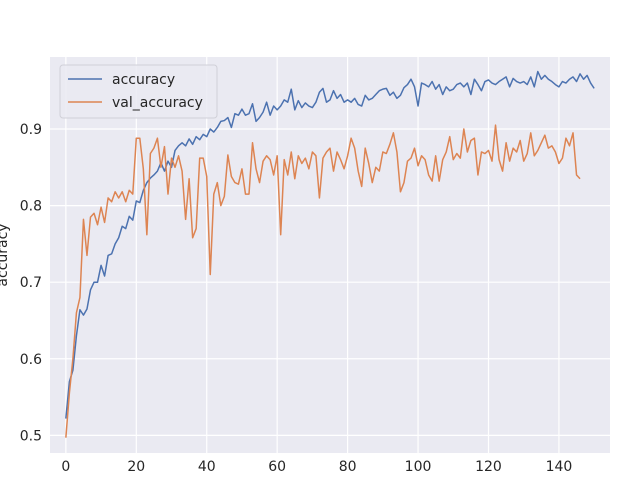  Describe the element at coordinates (5, 254) in the screenshot. I see `y-axis-label: accuracy` at that location.